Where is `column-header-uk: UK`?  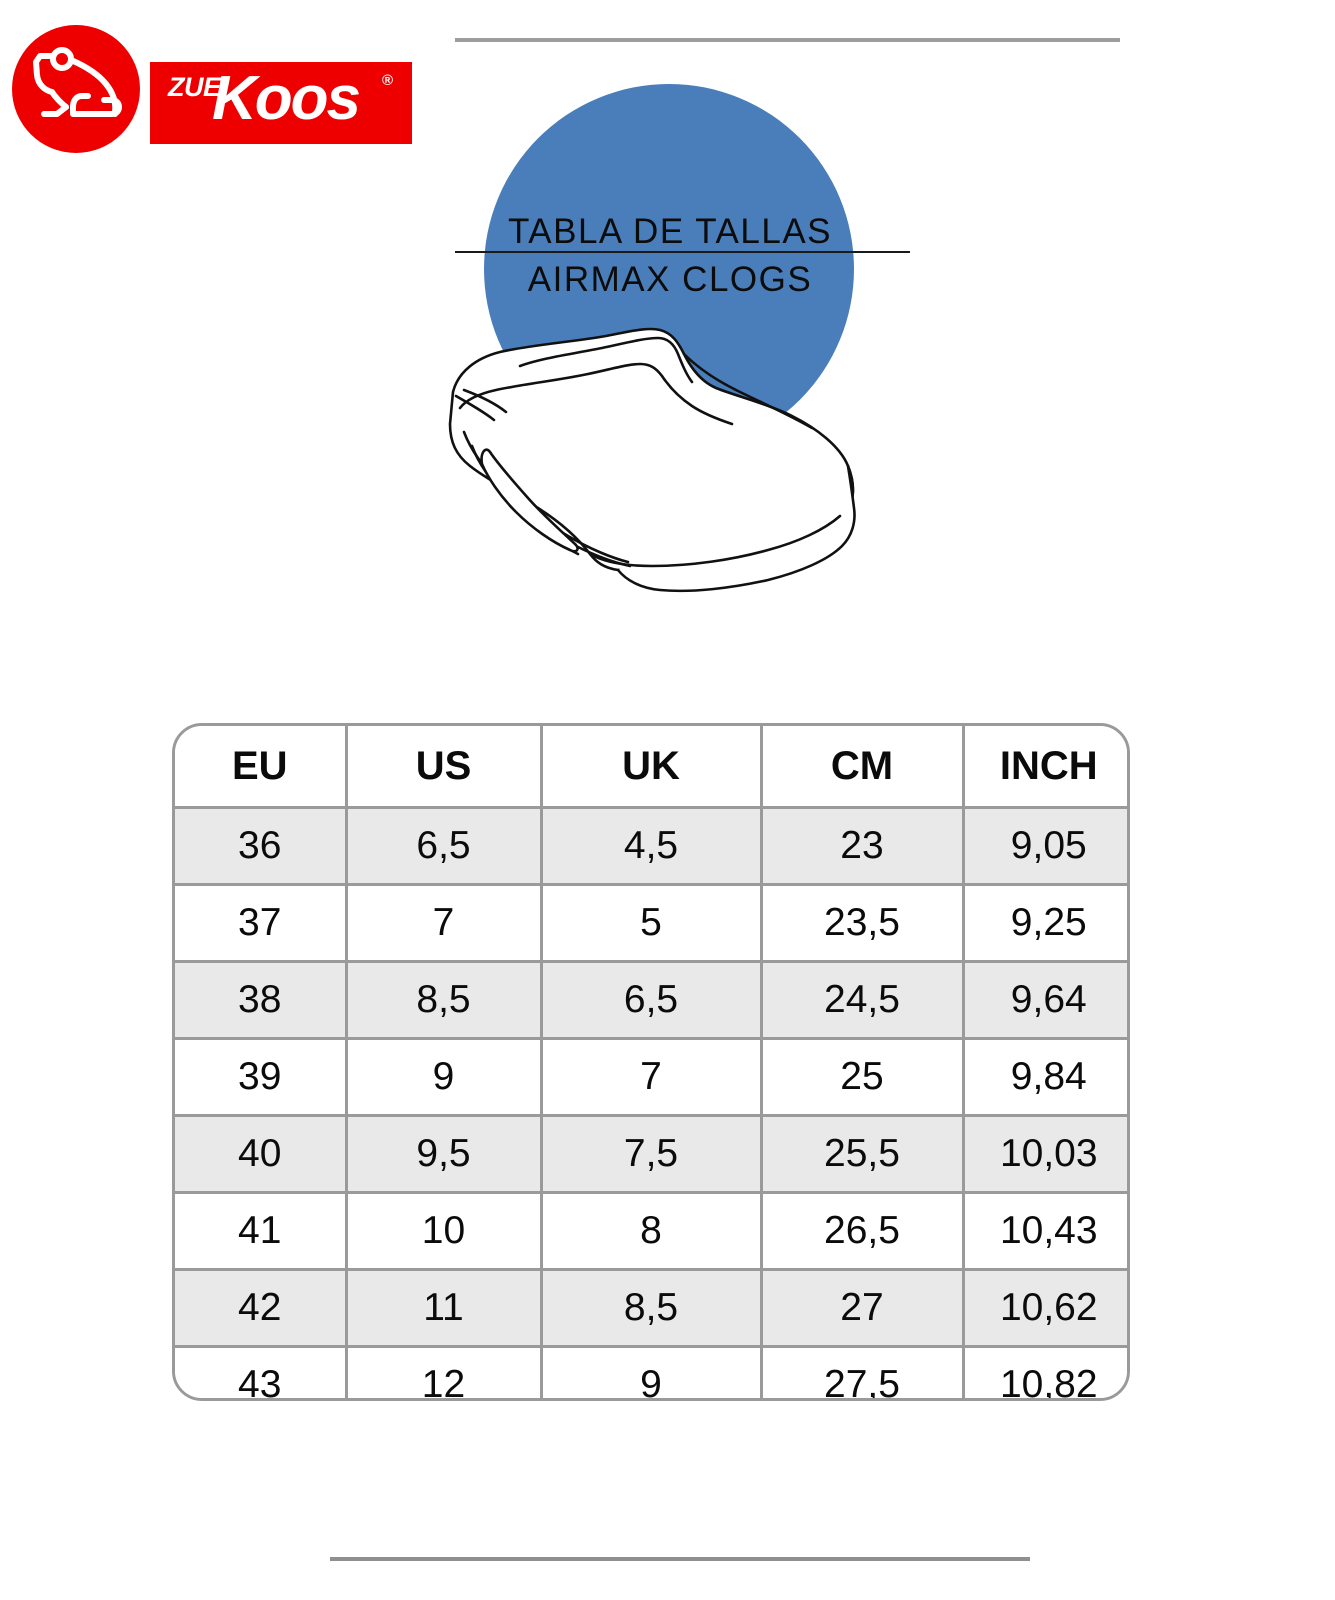
column-header-uk: UK is located at coordinates (652, 767).